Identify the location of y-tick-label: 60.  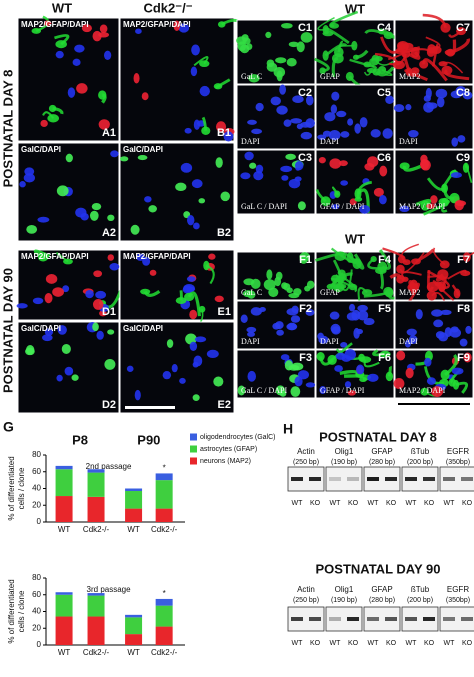
(36, 471).